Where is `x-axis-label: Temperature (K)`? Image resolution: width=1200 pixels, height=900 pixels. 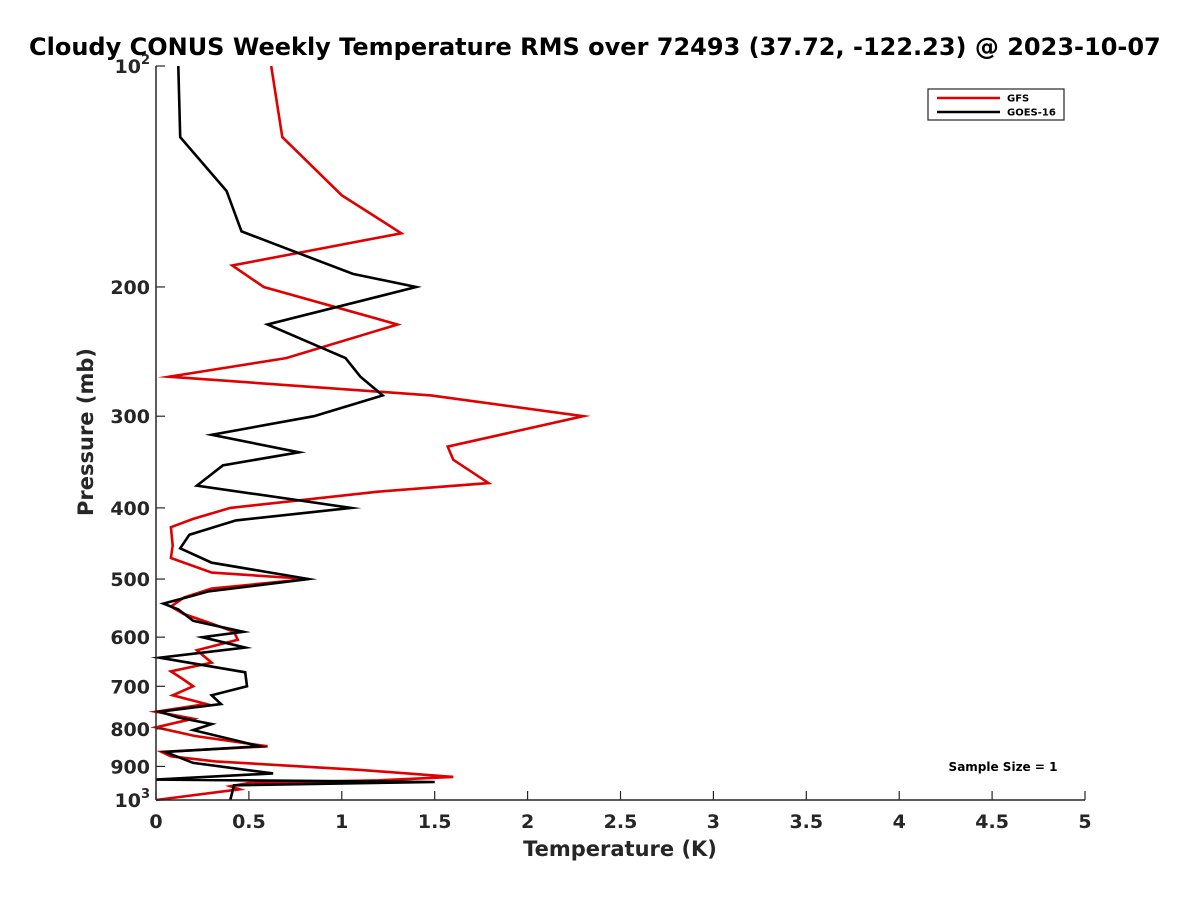 x-axis-label: Temperature (K) is located at coordinates (620, 849).